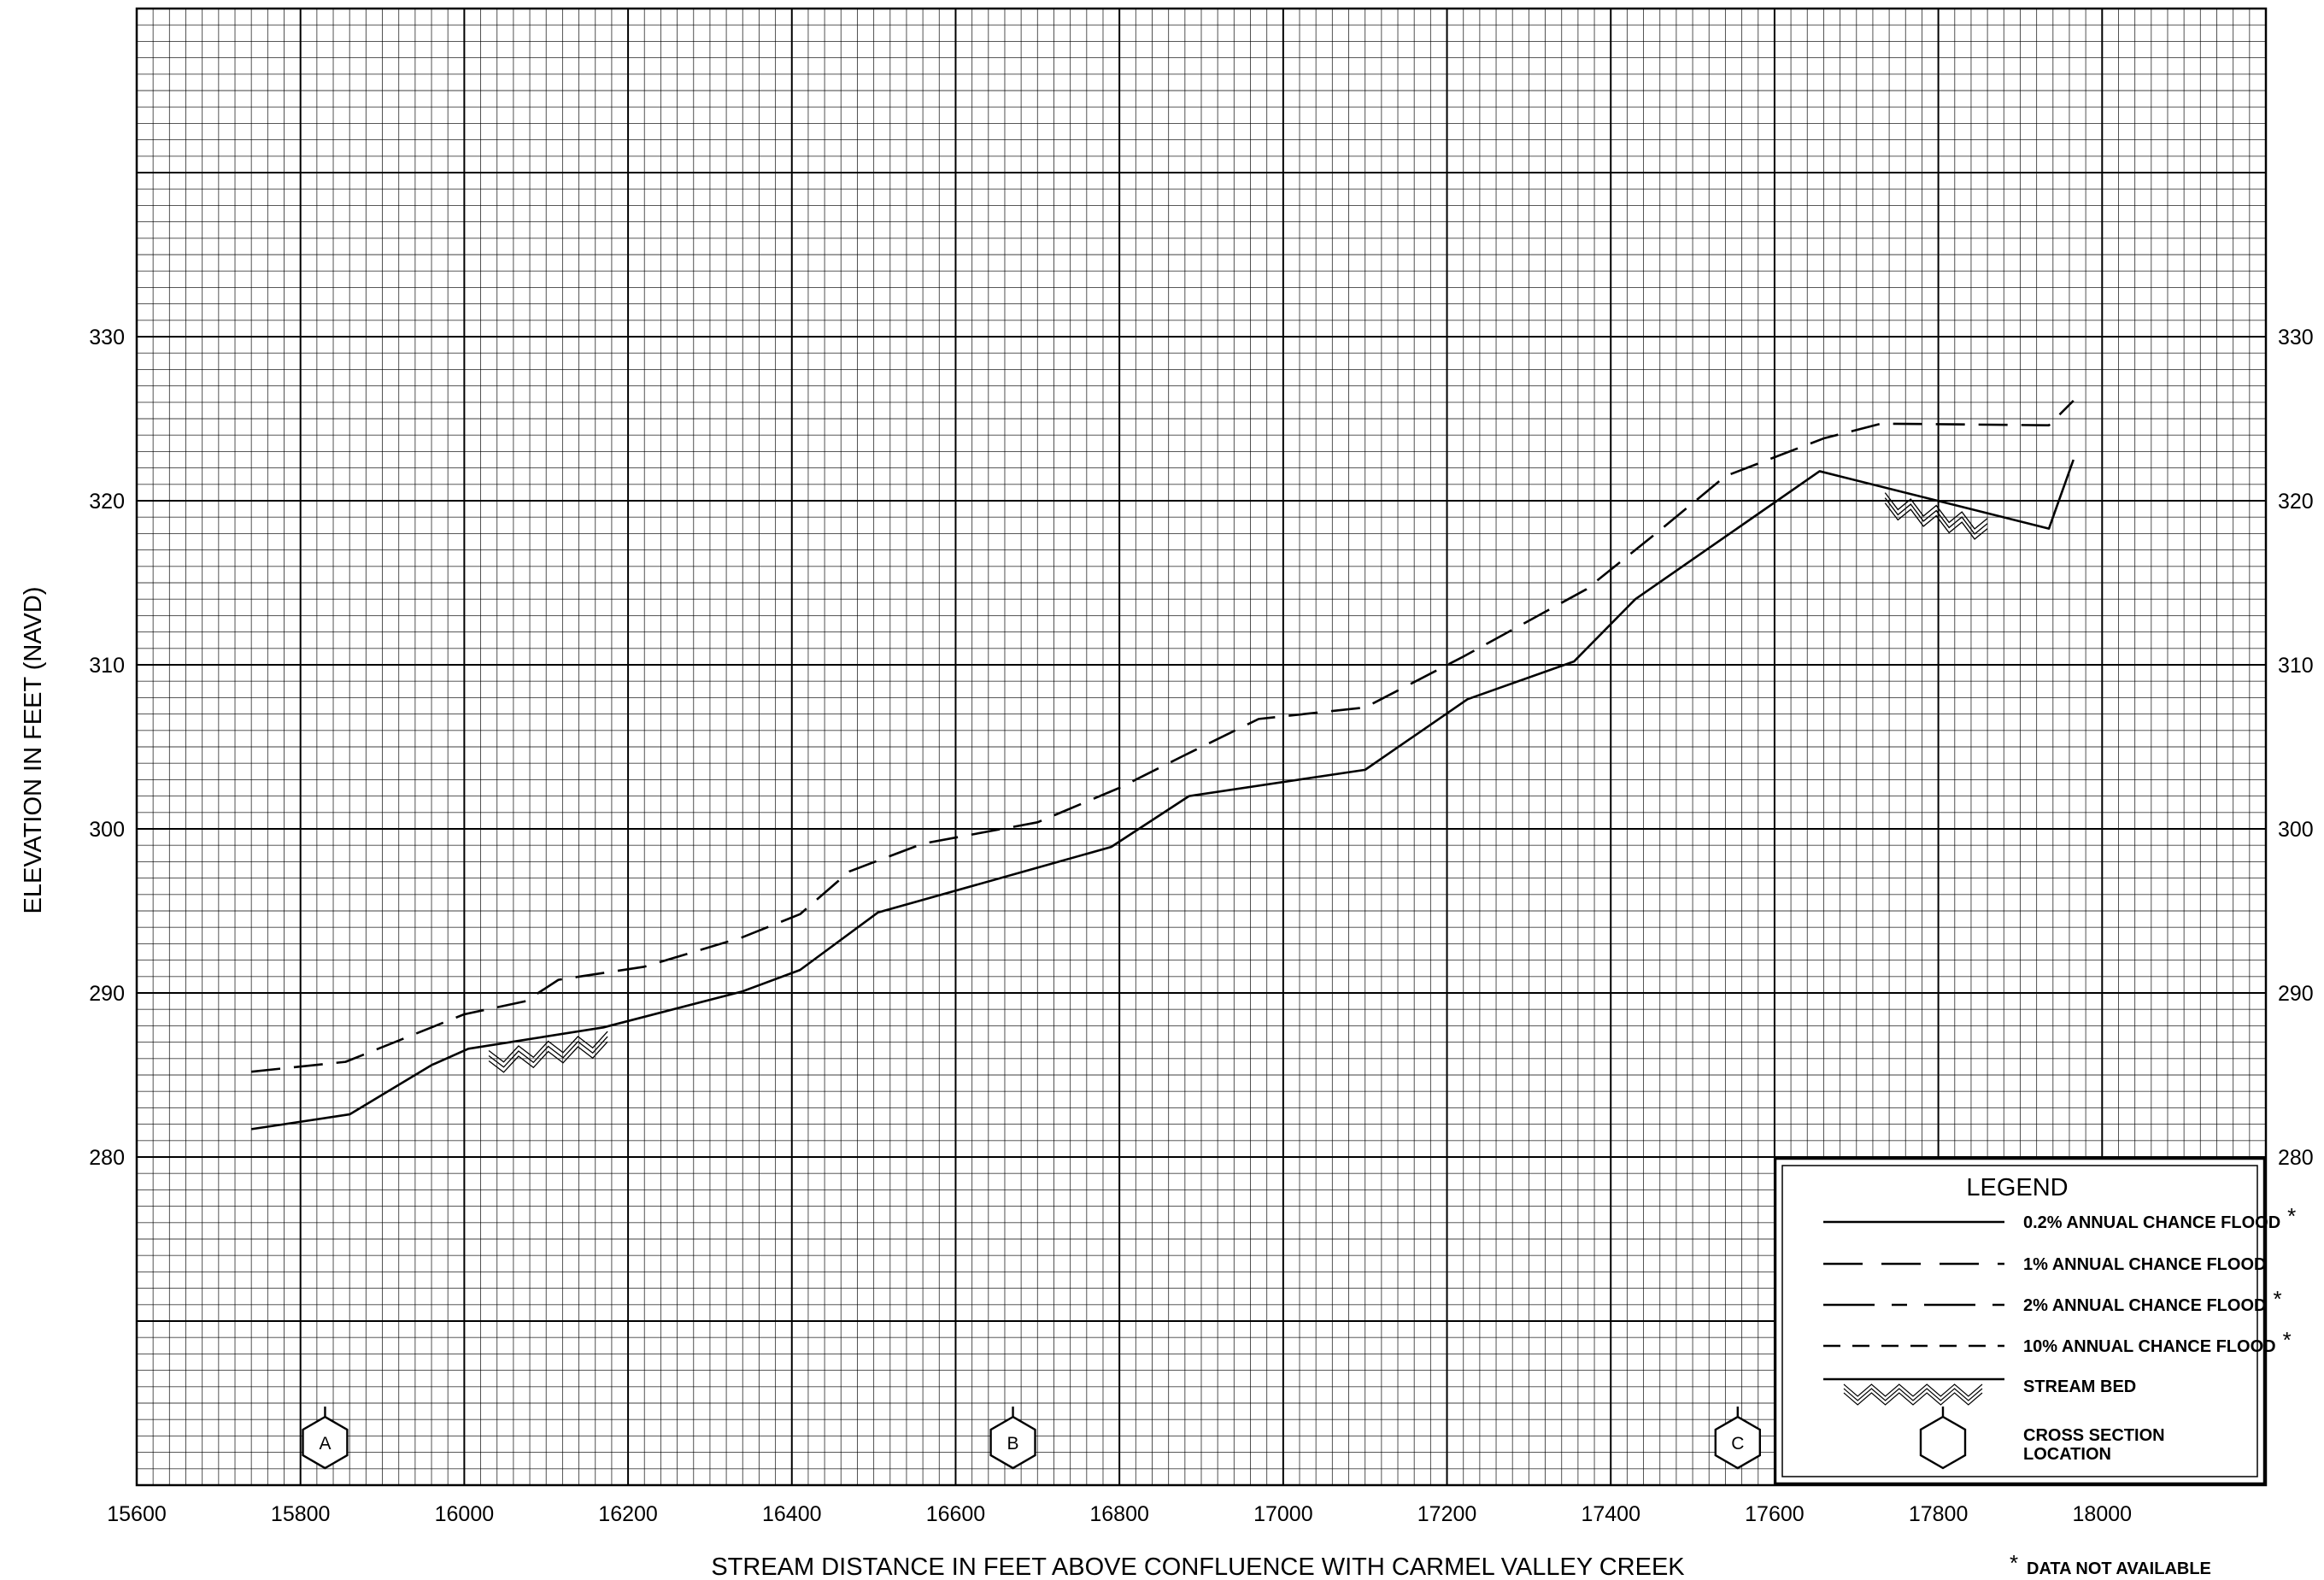  I want to click on legend-entry-label: 1% ANNUAL CHANCE FLOOD, so click(2144, 1264).